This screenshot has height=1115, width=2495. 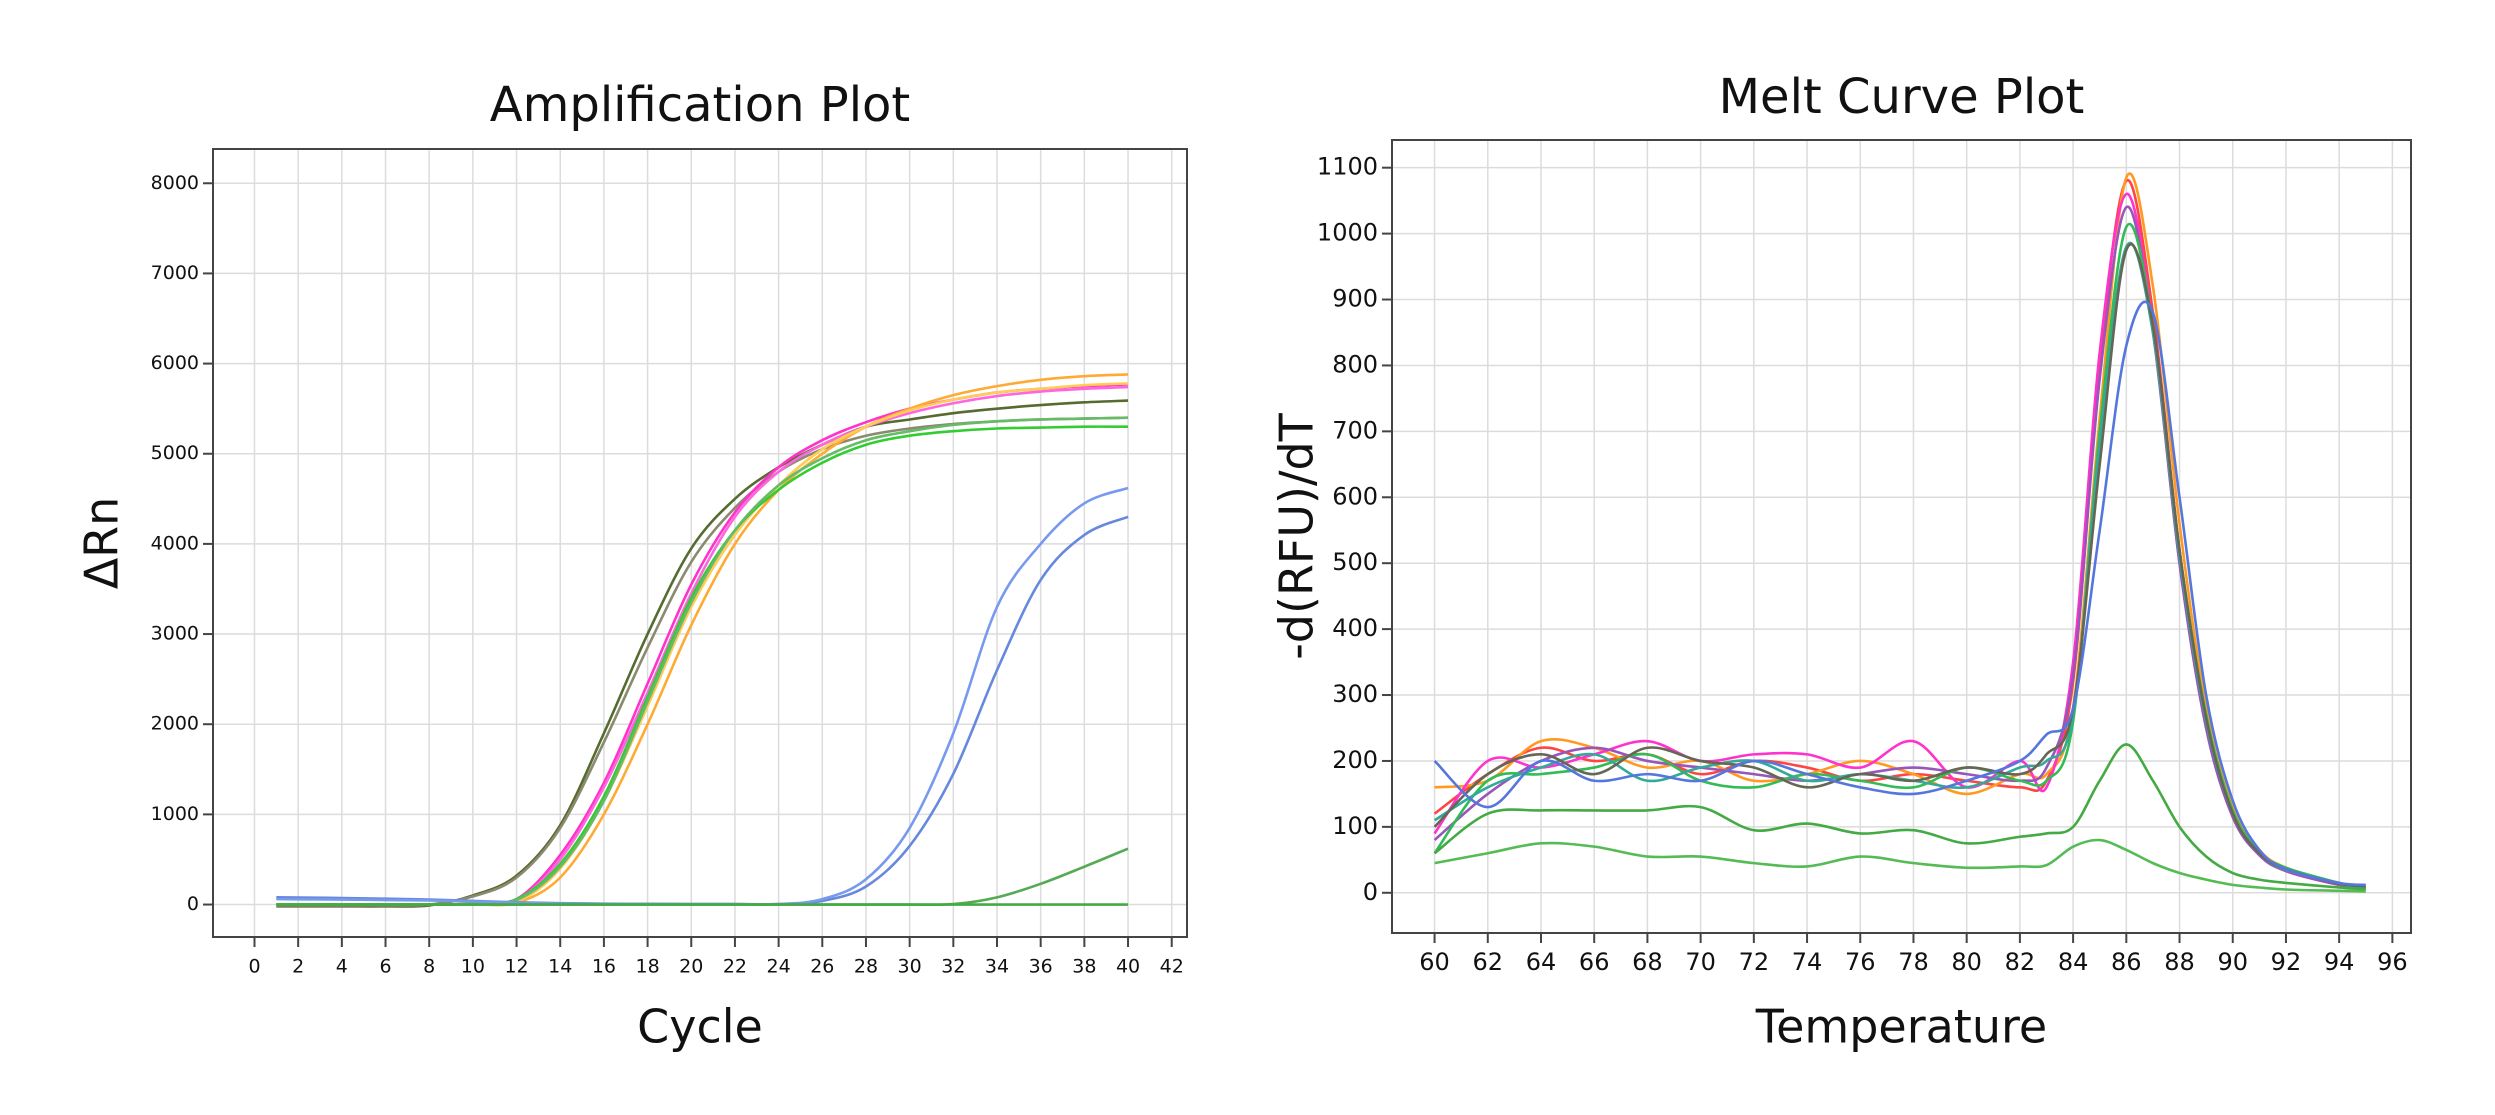 What do you see at coordinates (1594, 962) in the screenshot?
I see `x-tick-label: 66` at bounding box center [1594, 962].